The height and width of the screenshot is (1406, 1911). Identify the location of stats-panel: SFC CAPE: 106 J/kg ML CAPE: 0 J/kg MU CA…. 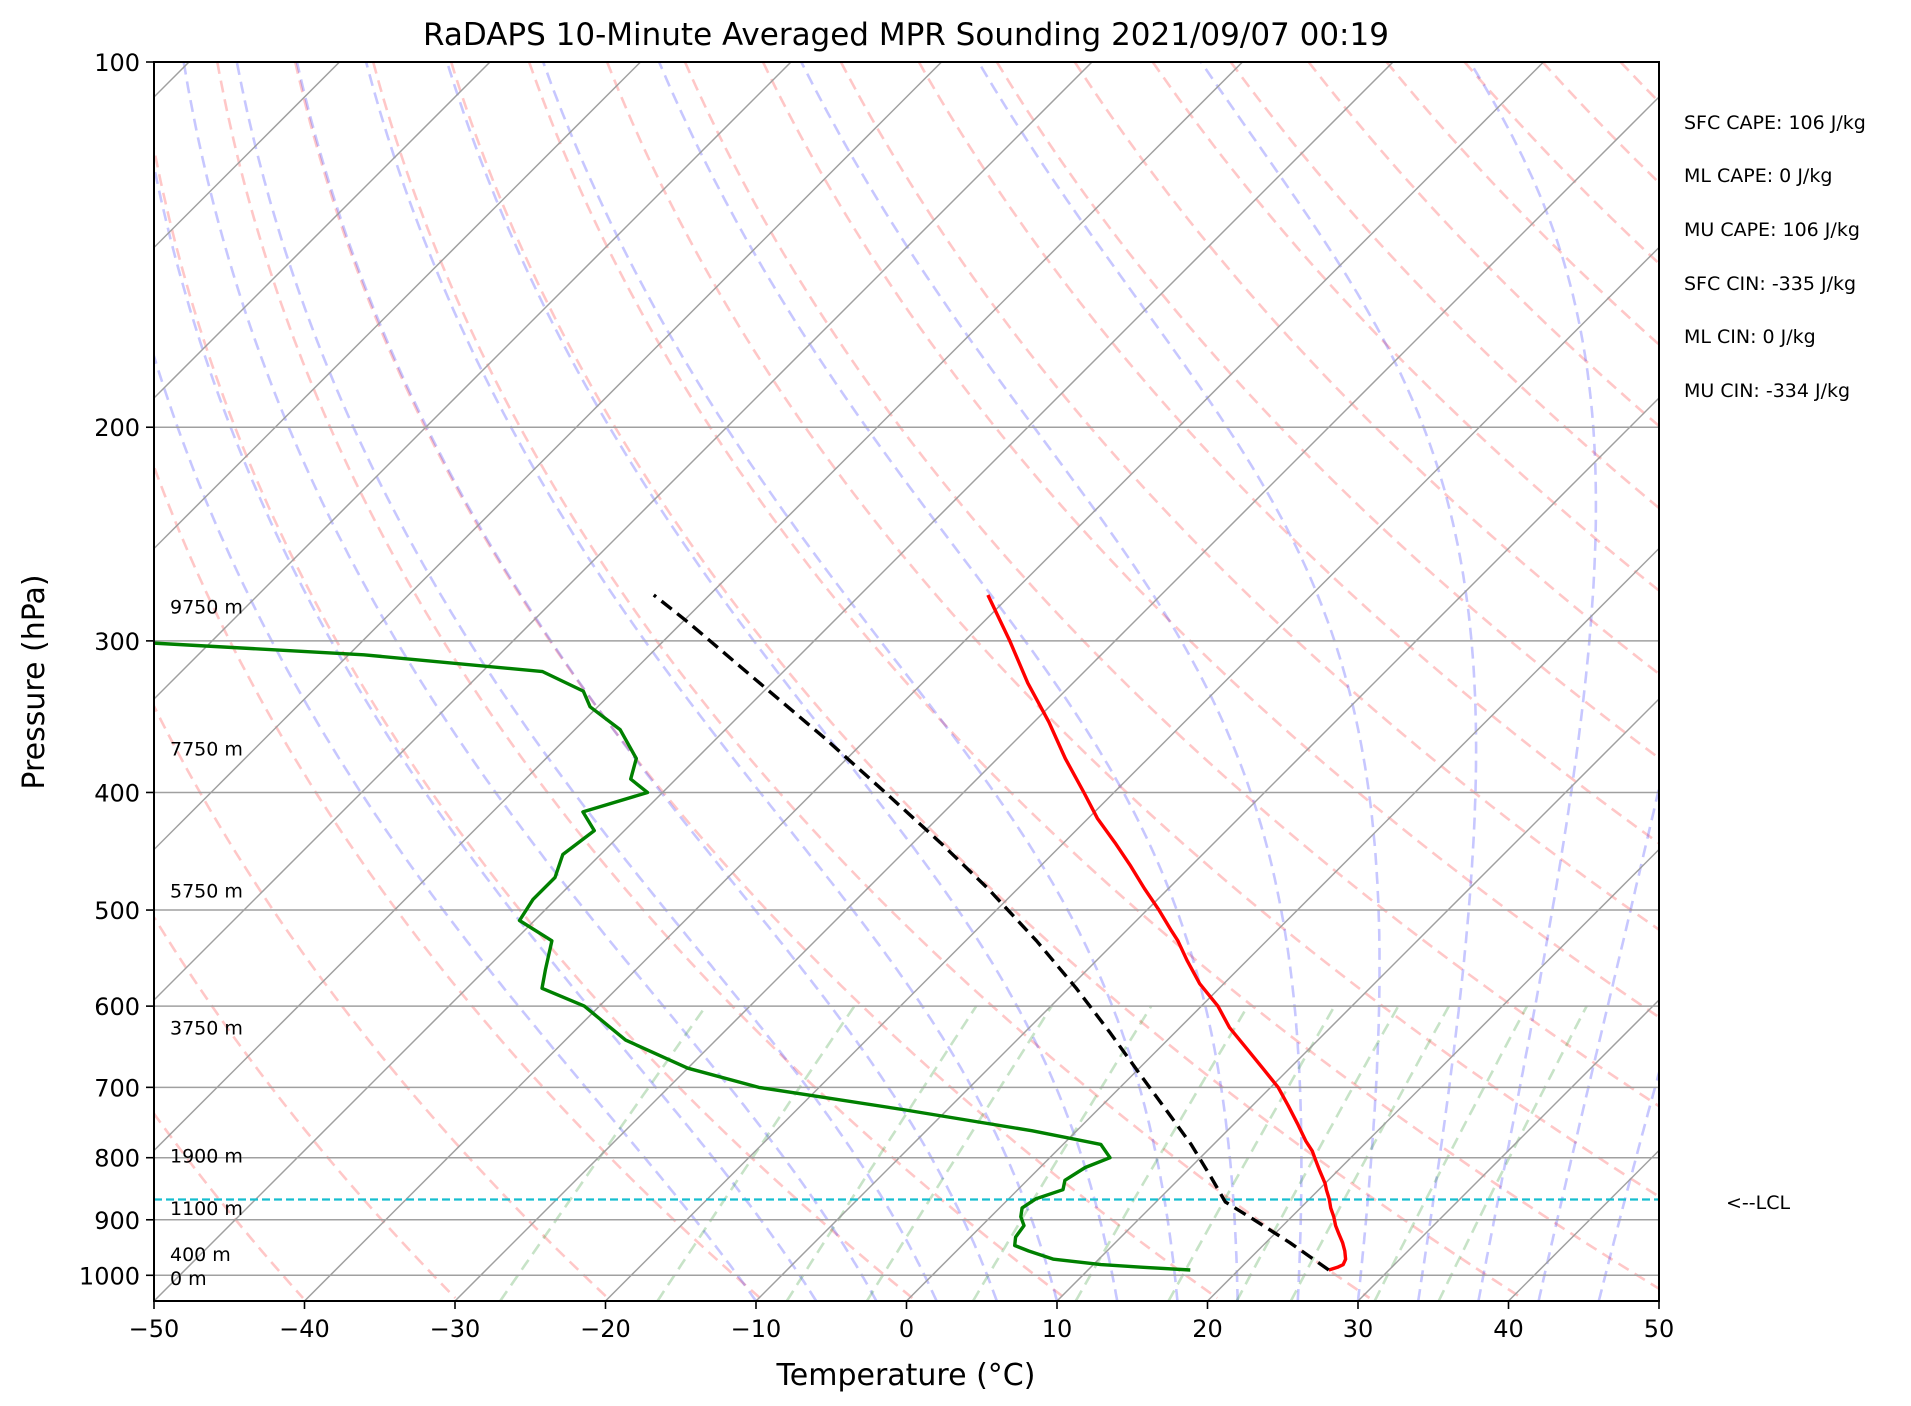
(1775, 257).